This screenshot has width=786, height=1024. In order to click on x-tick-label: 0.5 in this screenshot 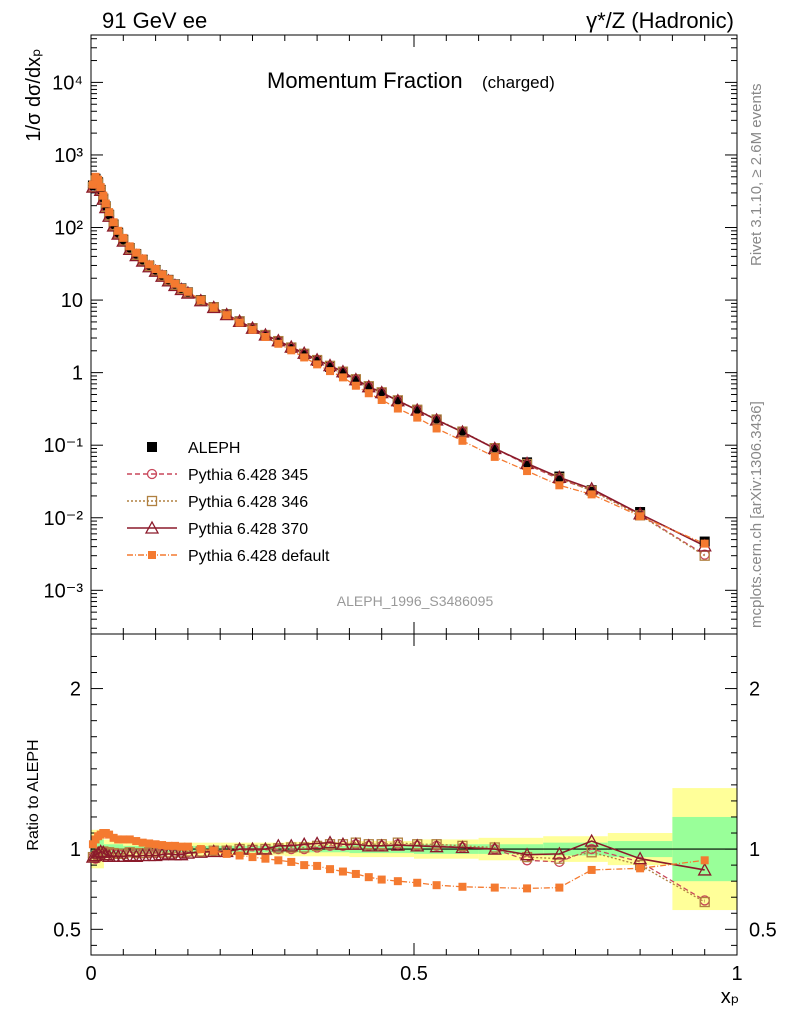, I will do `click(414, 974)`.